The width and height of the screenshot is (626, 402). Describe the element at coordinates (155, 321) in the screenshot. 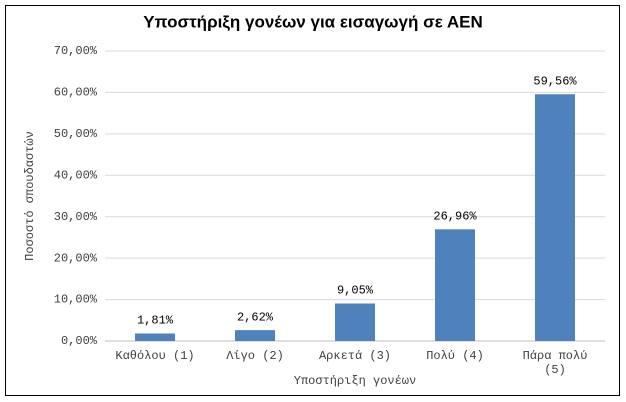

I see `data-label: 1,81%` at that location.